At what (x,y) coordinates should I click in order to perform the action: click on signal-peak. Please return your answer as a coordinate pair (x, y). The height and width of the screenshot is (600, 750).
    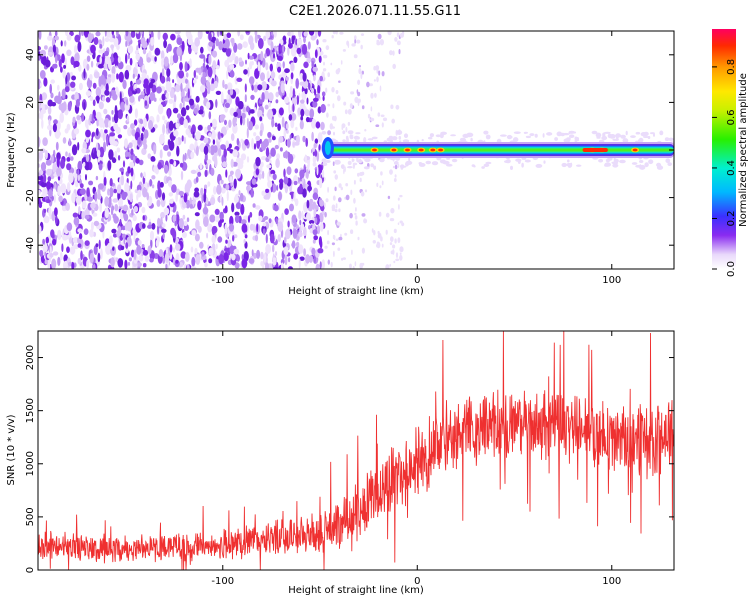
    Looking at the image, I should click on (440, 150).